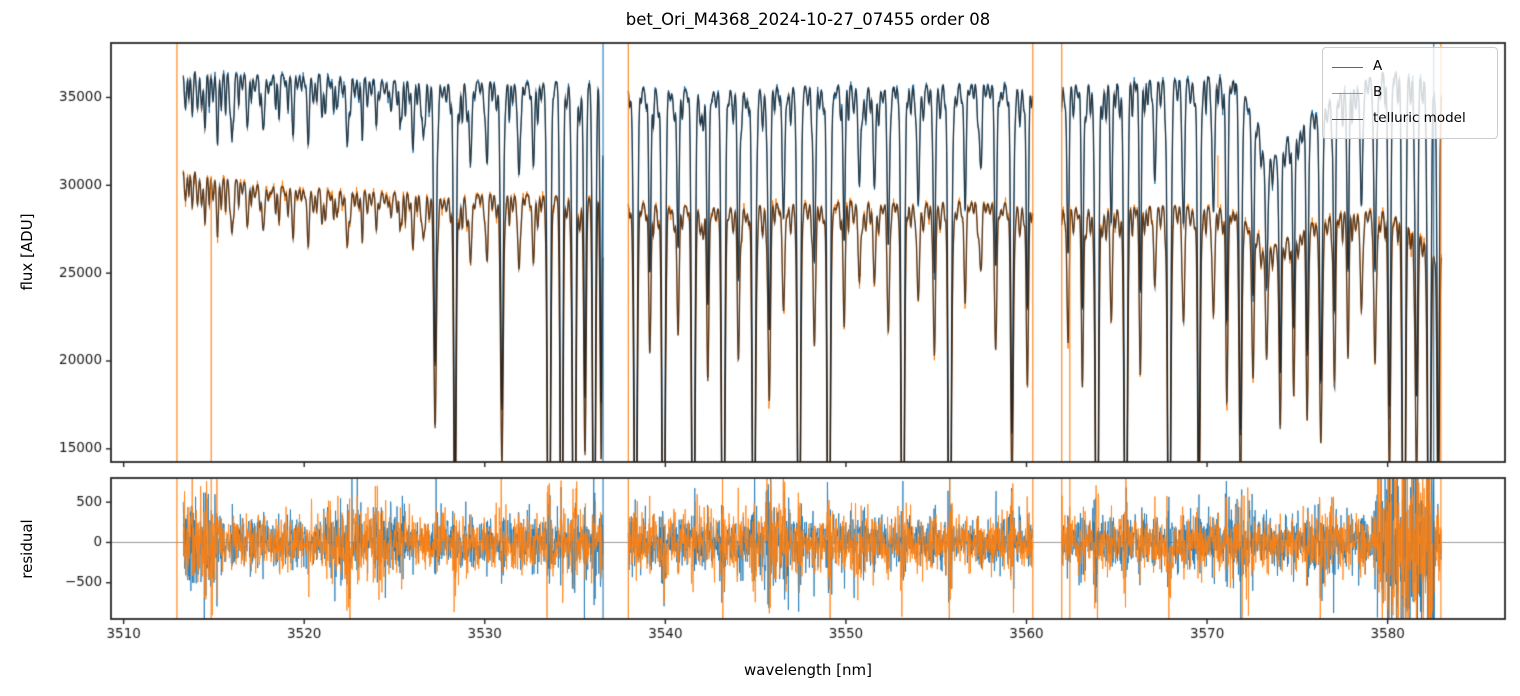 This screenshot has height=696, width=1520. Describe the element at coordinates (1414, 93) in the screenshot. I see `legend-entry-b: B` at that location.